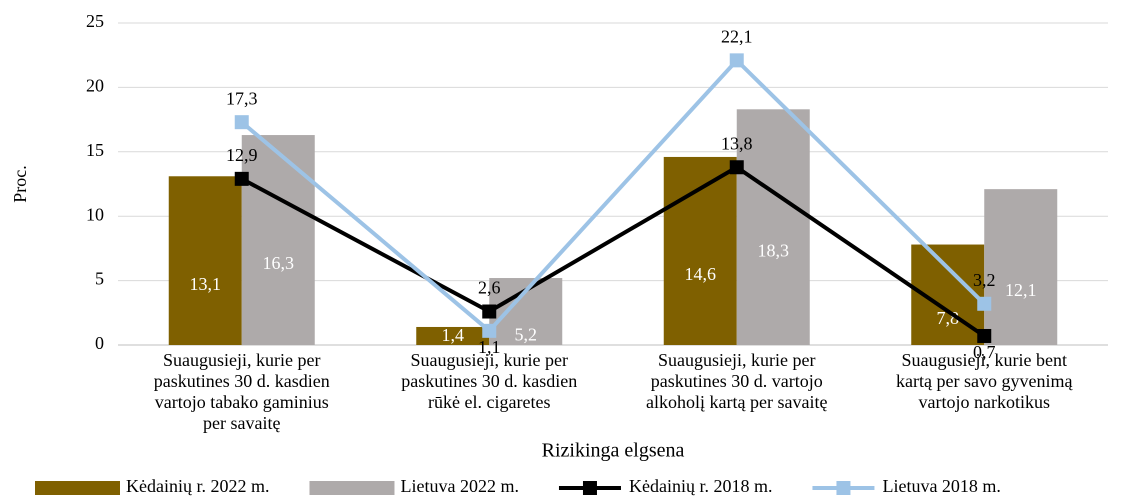 The height and width of the screenshot is (500, 1121). Describe the element at coordinates (613, 451) in the screenshot. I see `x-axis-label: Rizikinga elgsena` at that location.